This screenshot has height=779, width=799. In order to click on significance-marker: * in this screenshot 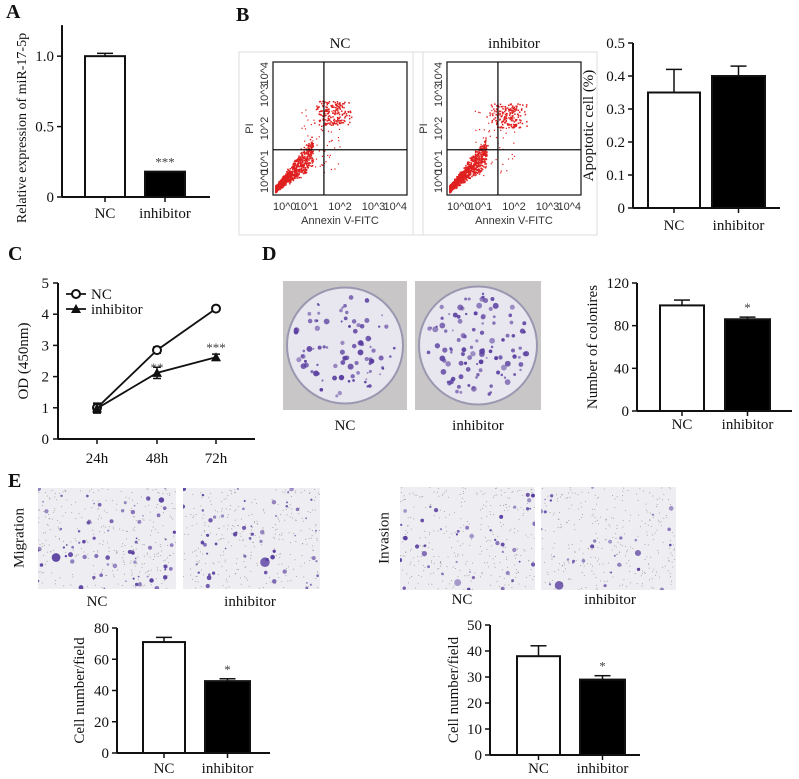, I will do `click(602, 666)`.